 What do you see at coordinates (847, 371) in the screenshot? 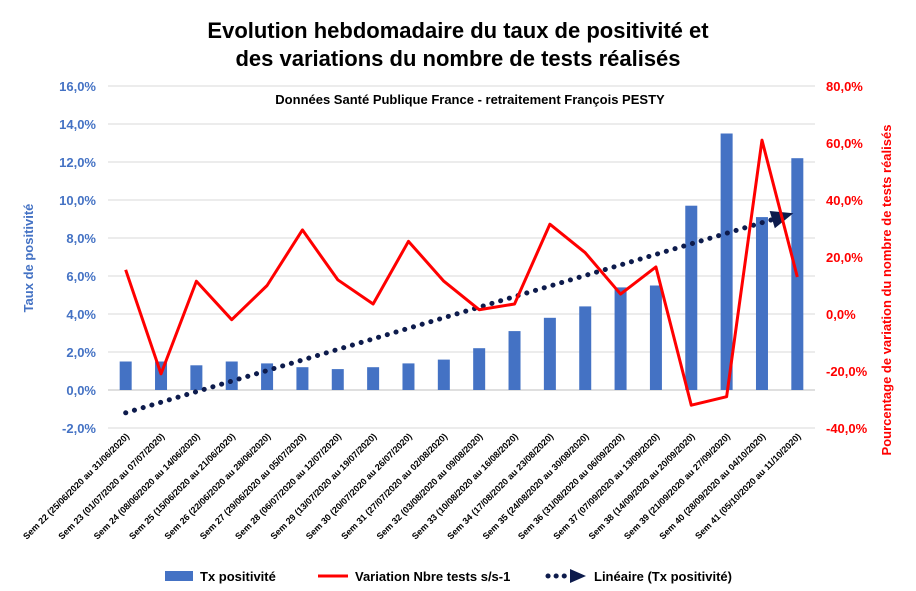
I see `y2-tick-label: -20,0%` at bounding box center [847, 371].